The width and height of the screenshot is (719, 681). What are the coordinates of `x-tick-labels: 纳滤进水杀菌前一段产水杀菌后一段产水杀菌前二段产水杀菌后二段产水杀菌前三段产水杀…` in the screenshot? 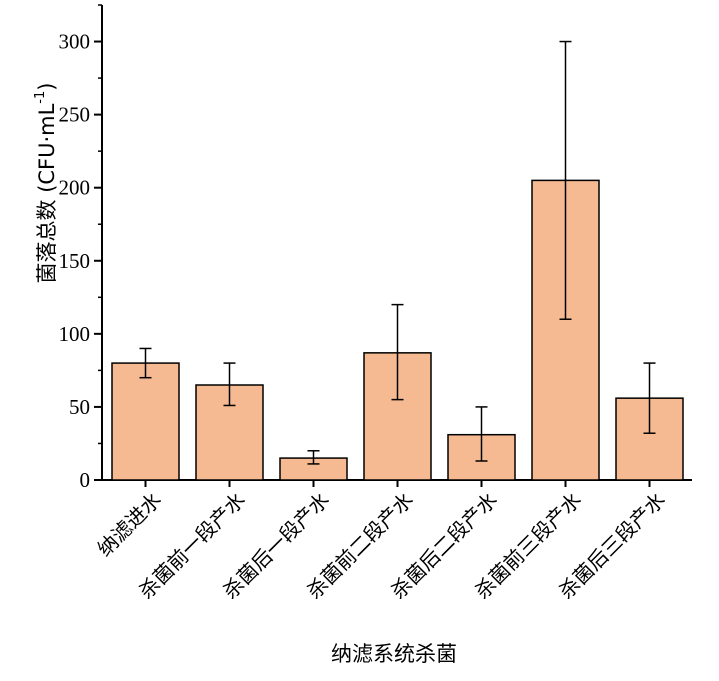 It's located at (381, 541).